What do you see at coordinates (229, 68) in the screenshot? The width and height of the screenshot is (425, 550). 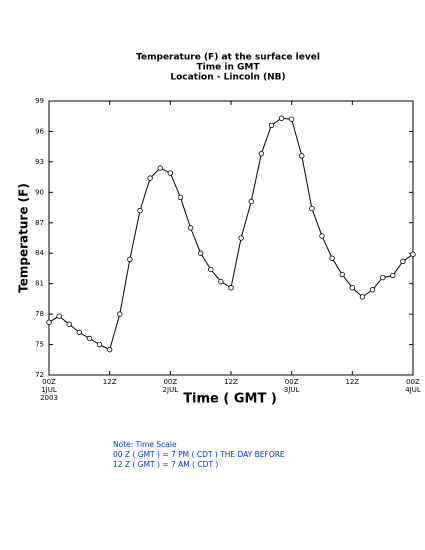 I see `chart-subtitle: Time in GMT` at bounding box center [229, 68].